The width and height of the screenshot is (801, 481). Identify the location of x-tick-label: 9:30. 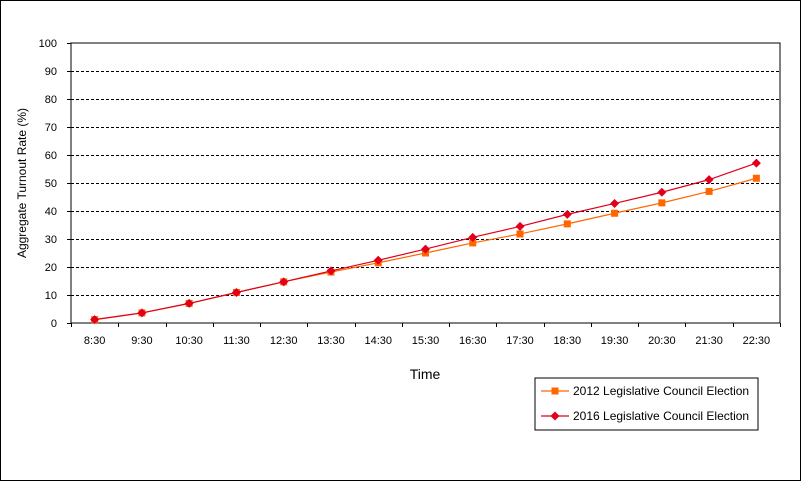
(141, 341).